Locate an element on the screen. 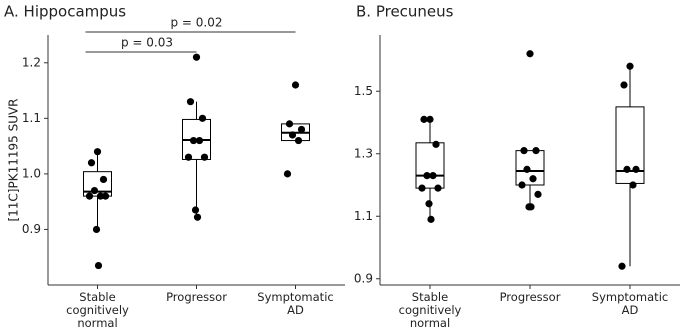 This screenshot has width=682, height=328. annotation: p = 0.03 is located at coordinates (147, 43).